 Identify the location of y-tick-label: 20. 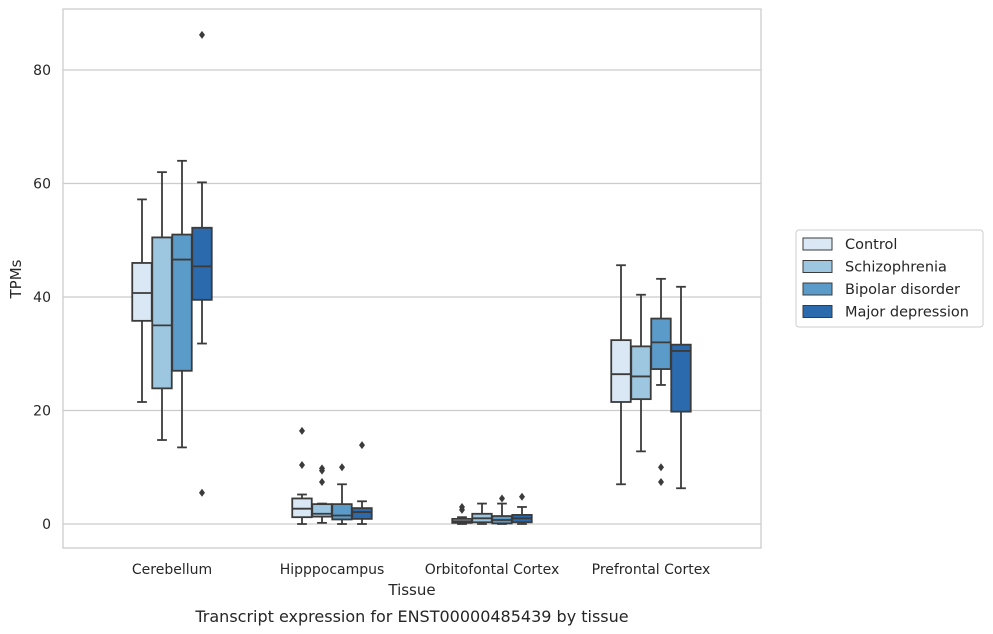
(42, 412).